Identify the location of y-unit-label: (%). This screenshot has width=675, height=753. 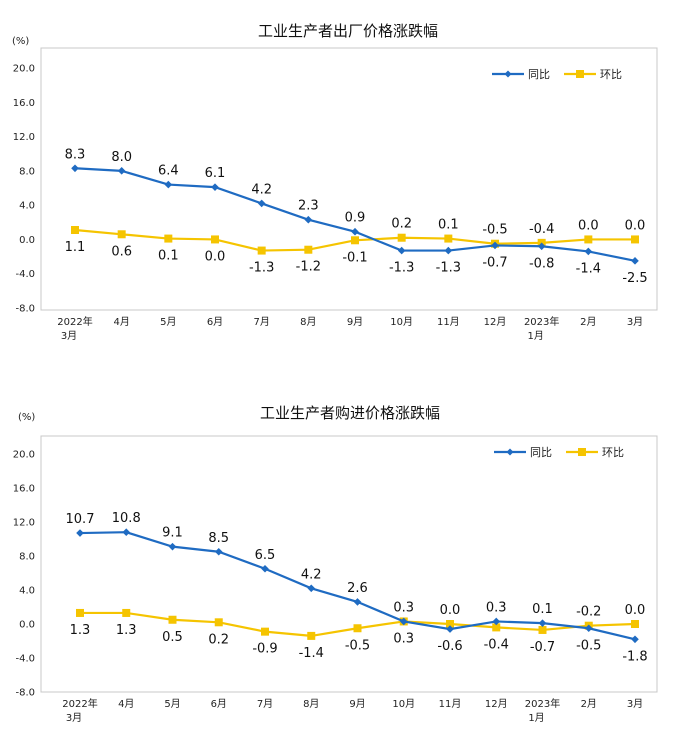
(26, 417).